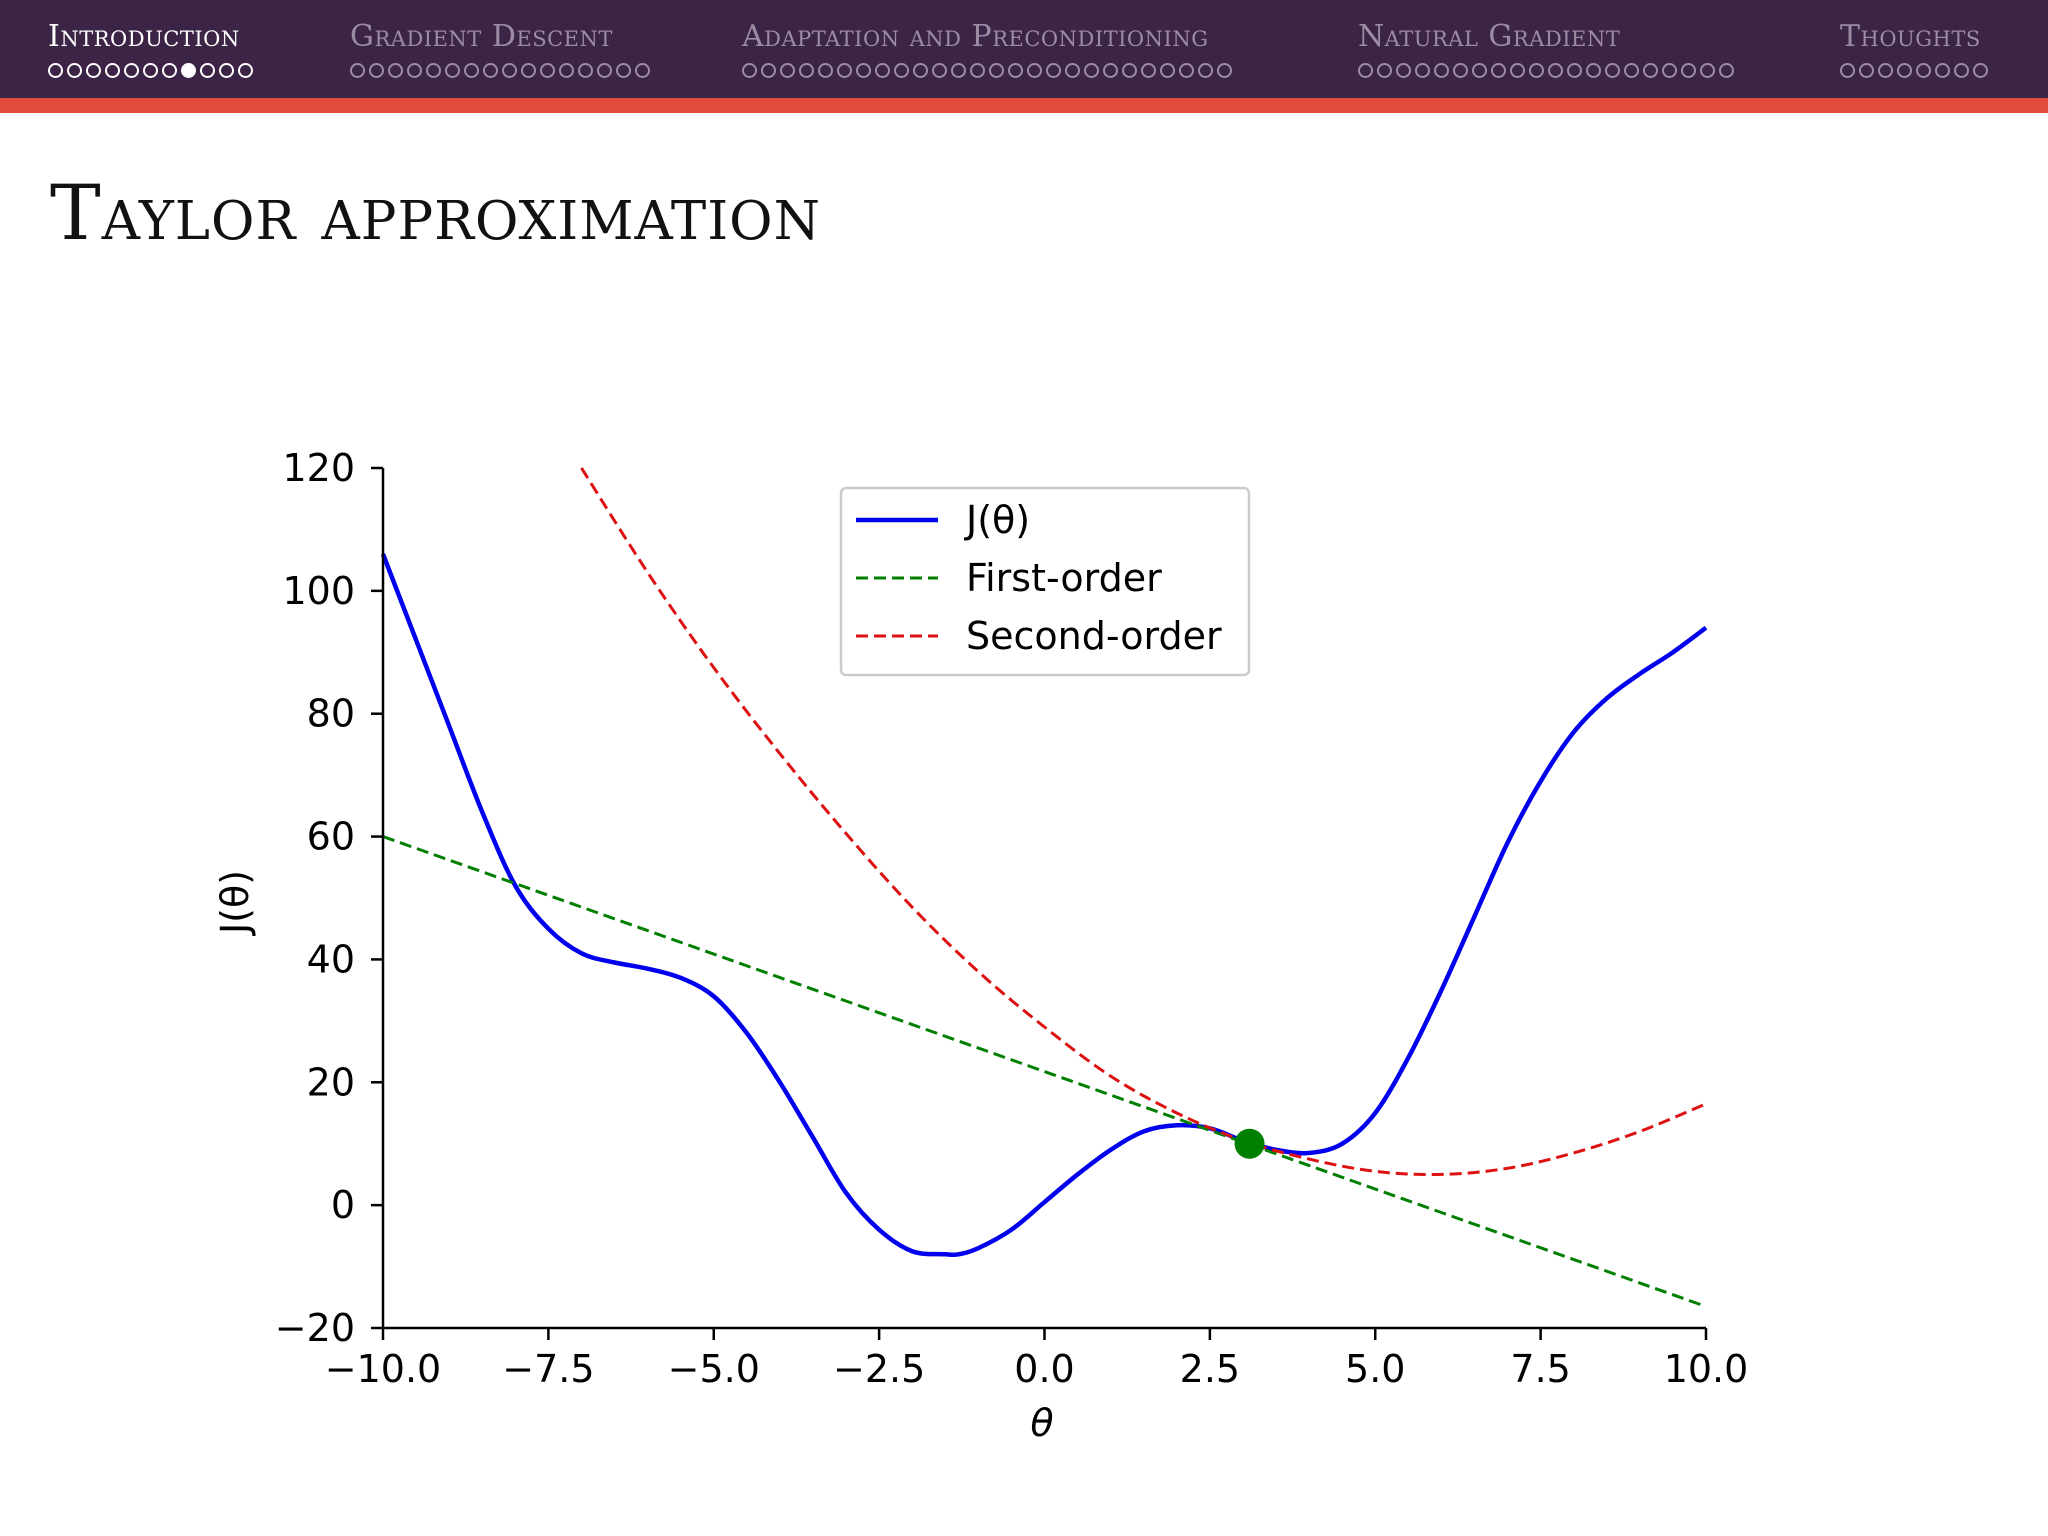 Image resolution: width=2048 pixels, height=1536 pixels. I want to click on slide-title: Taylor approximation, so click(435, 212).